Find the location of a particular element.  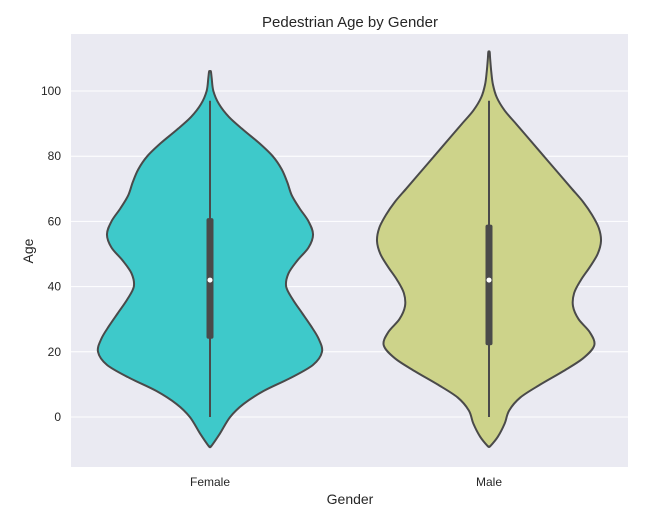

x-axis-label: Gender is located at coordinates (350, 499).